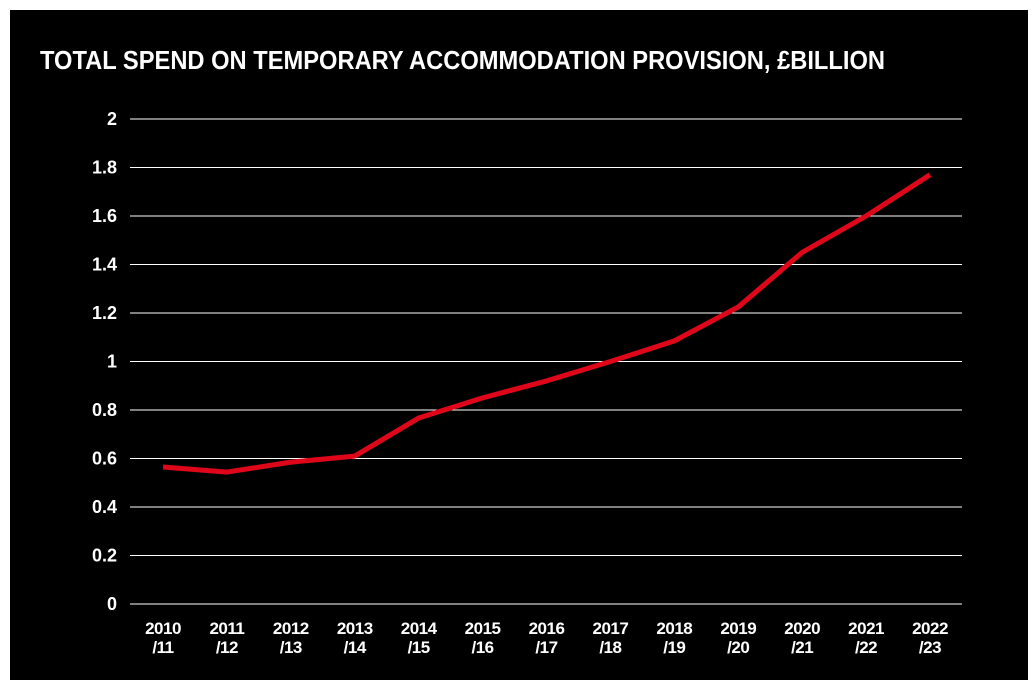 The width and height of the screenshot is (1034, 680). What do you see at coordinates (112, 119) in the screenshot?
I see `y-tick-label: 2` at bounding box center [112, 119].